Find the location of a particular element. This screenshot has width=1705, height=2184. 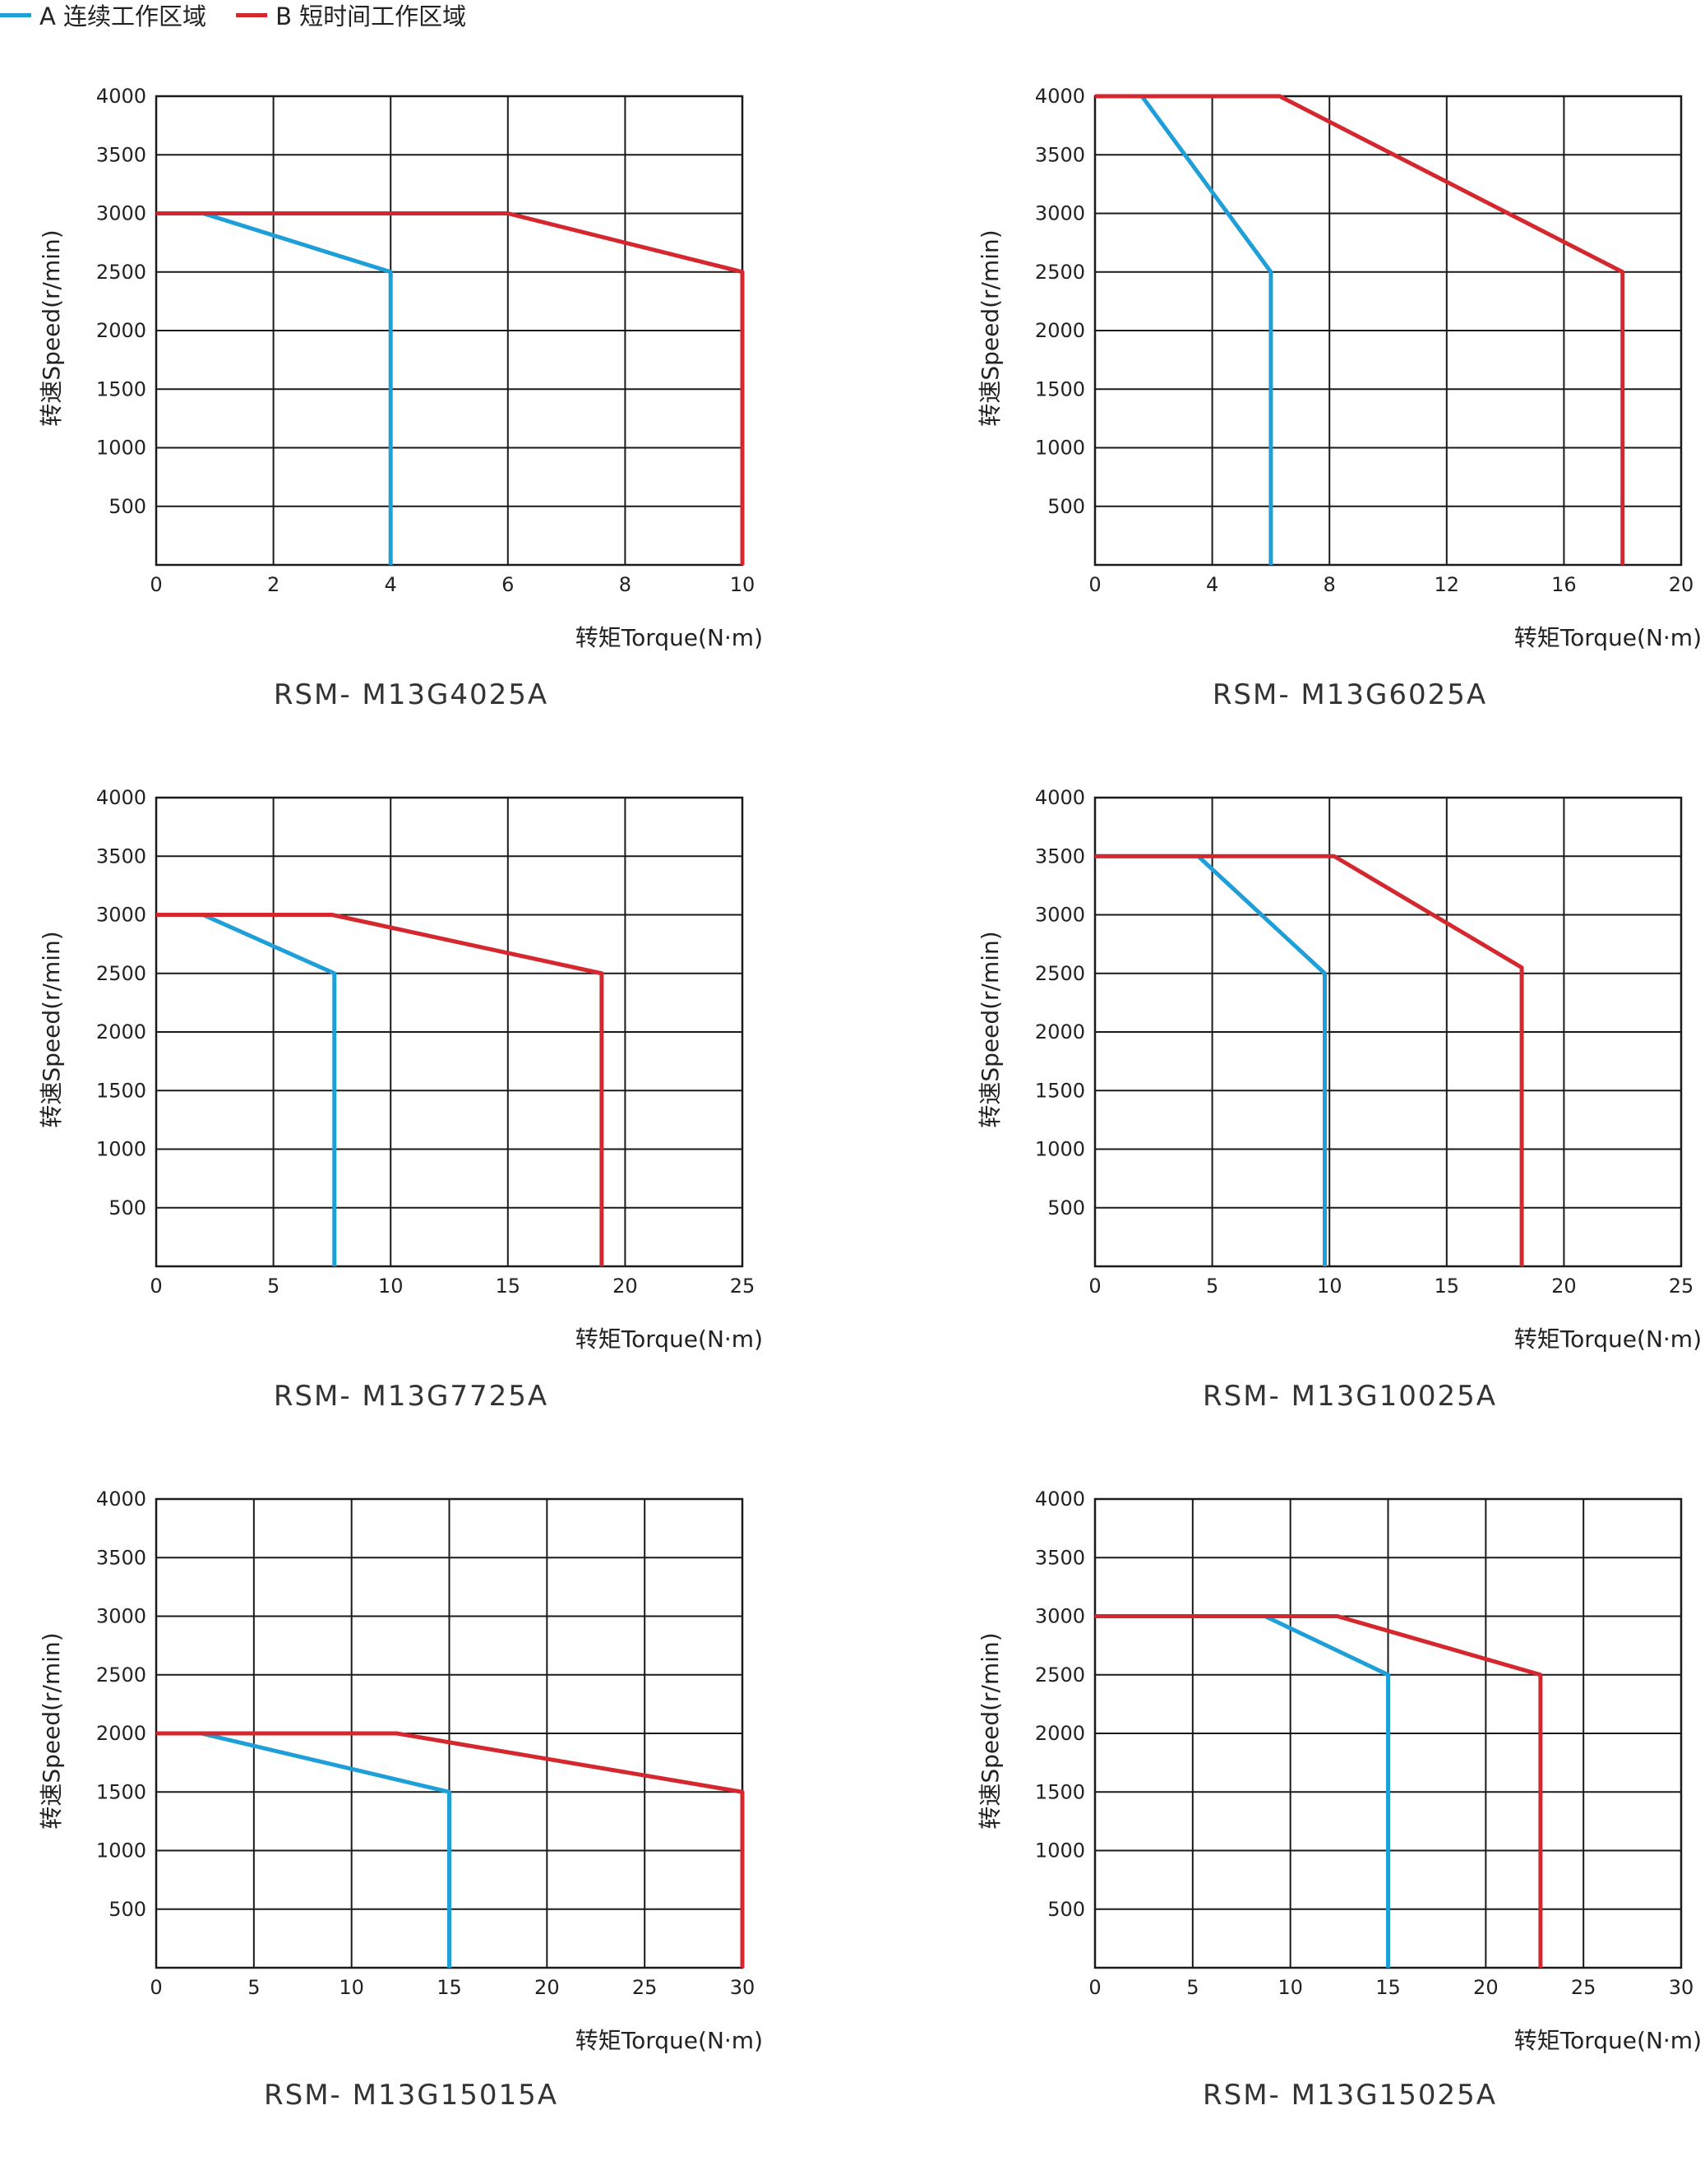

x-tick-label: 2 is located at coordinates (273, 584).